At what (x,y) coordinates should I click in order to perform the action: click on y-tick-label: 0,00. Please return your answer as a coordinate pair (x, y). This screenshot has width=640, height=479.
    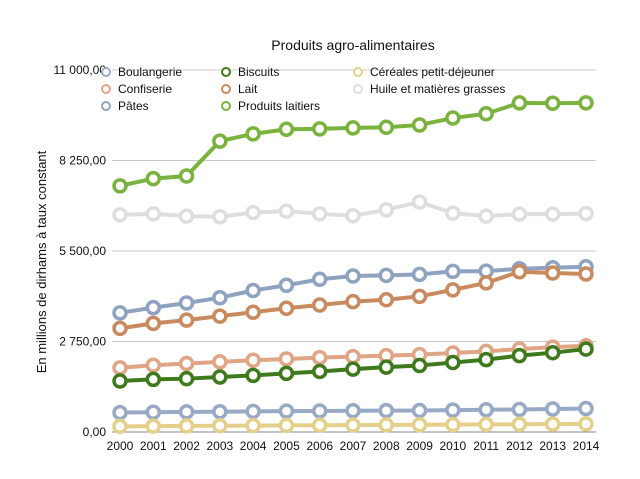
    Looking at the image, I should click on (95, 432).